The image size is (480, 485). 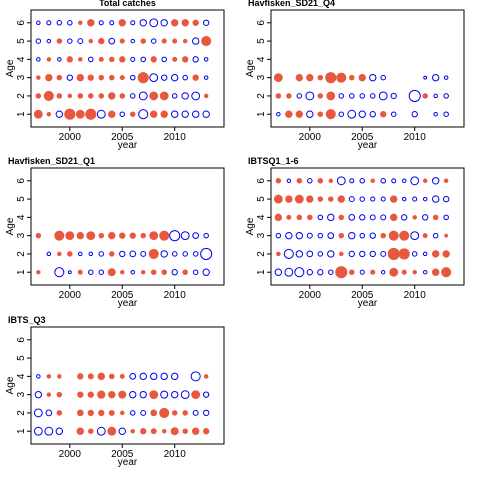 What do you see at coordinates (127, 4) in the screenshot?
I see `panel-title: Total catches` at bounding box center [127, 4].